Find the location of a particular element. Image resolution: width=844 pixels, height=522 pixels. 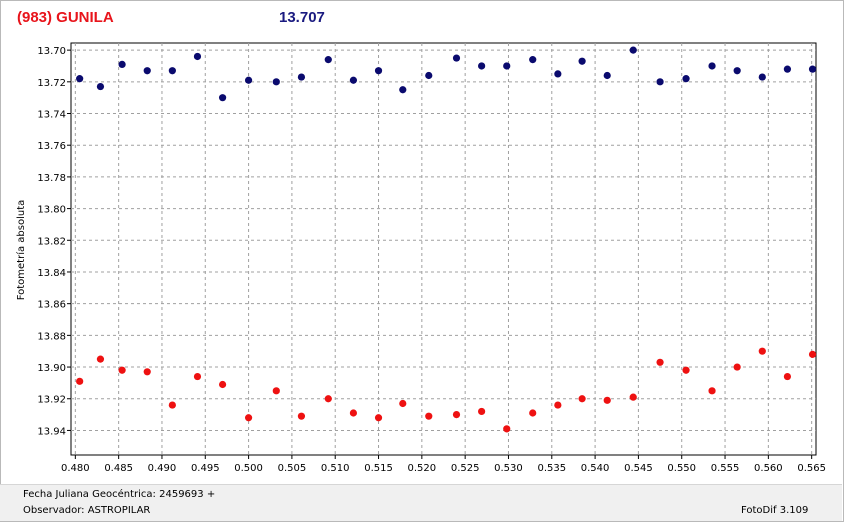

y-tick-label: 13.76 is located at coordinates (51, 146).